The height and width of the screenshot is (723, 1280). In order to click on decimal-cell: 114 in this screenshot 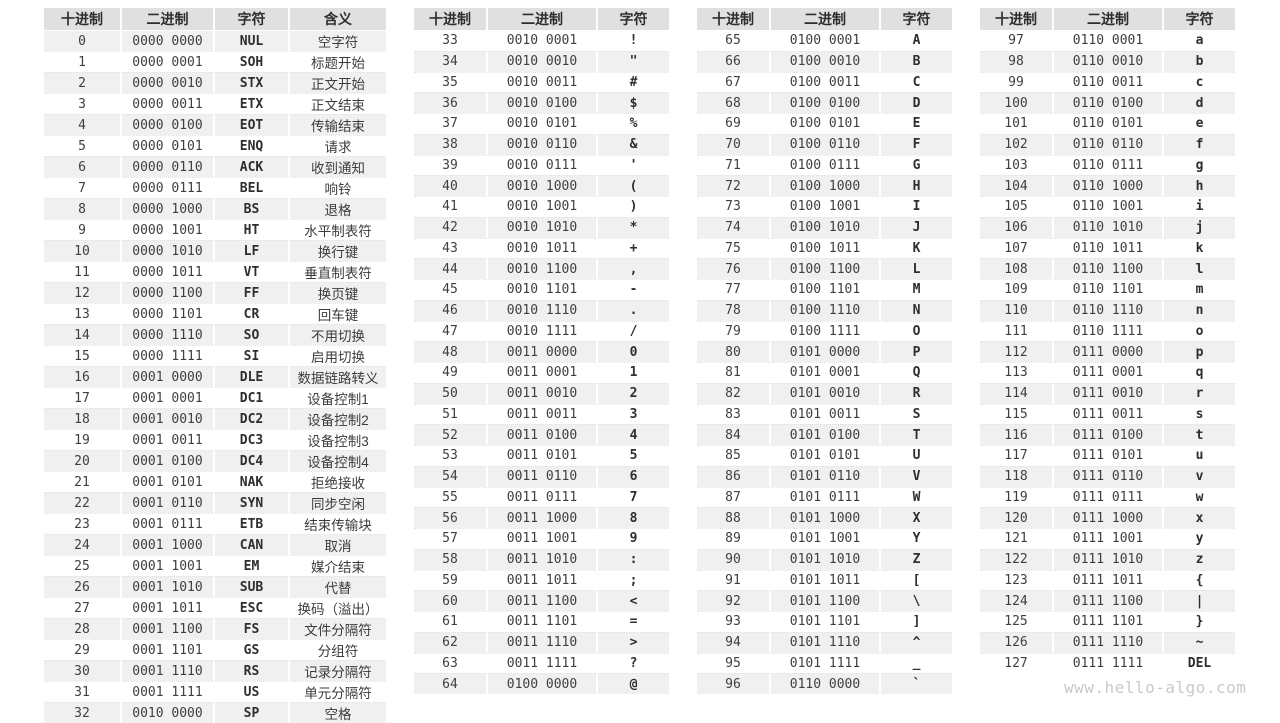, I will do `click(1016, 393)`.